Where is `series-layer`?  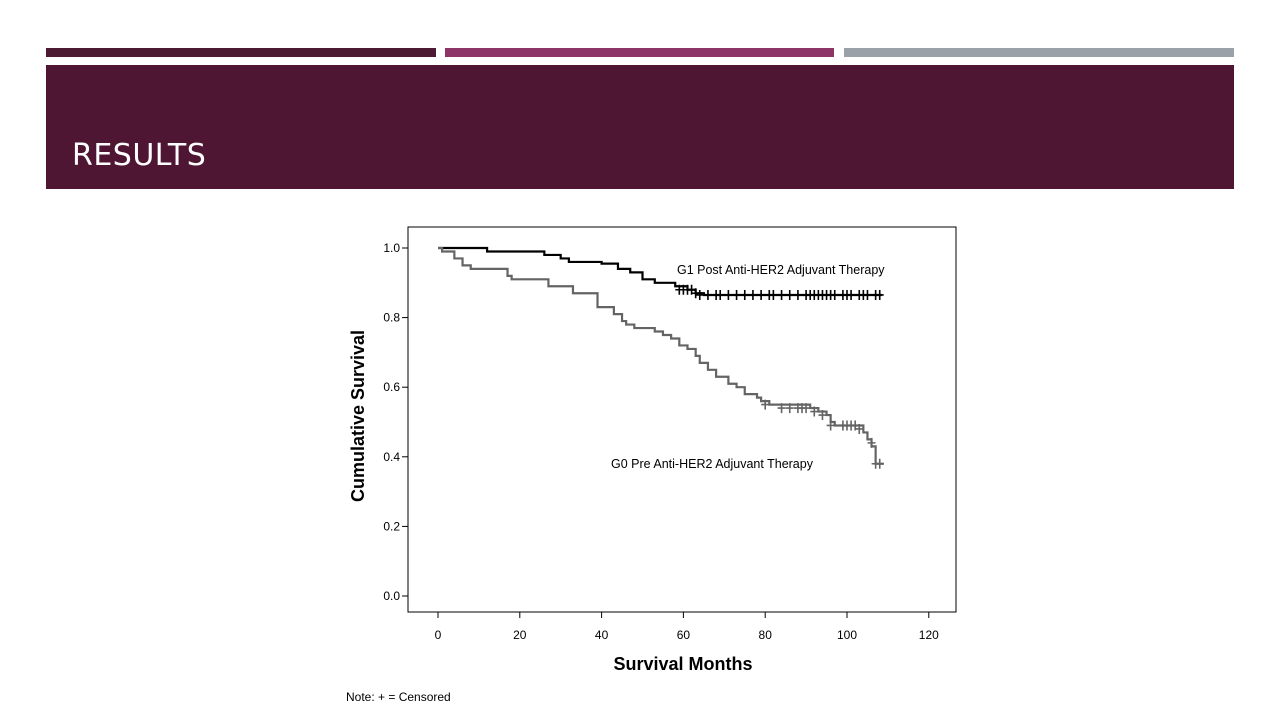
series-layer is located at coordinates (661, 357).